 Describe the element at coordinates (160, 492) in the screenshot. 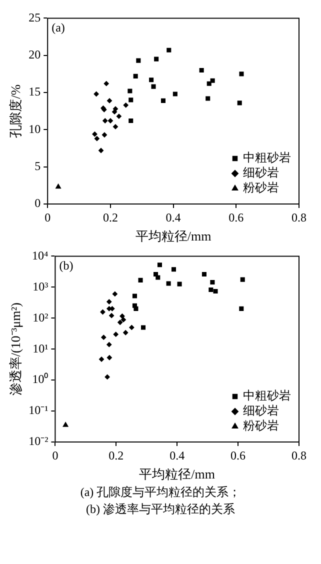

I see `text: (a) 孔隙度与平均粒径的关系；` at that location.